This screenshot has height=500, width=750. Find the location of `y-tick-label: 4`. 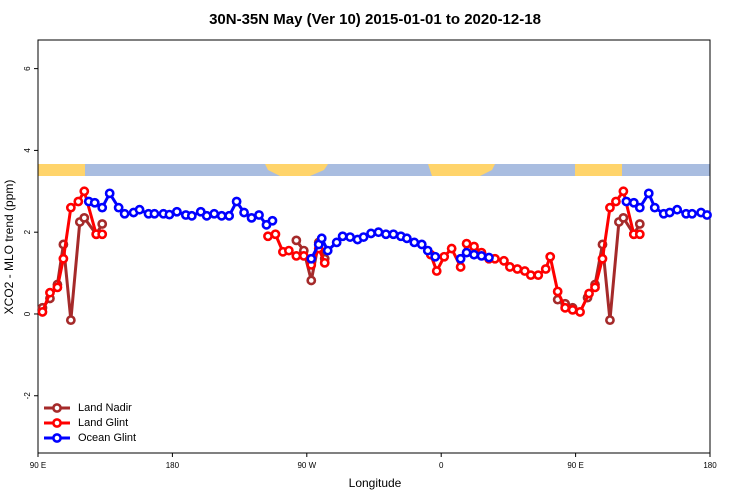

y-tick-label: 4 is located at coordinates (27, 150).